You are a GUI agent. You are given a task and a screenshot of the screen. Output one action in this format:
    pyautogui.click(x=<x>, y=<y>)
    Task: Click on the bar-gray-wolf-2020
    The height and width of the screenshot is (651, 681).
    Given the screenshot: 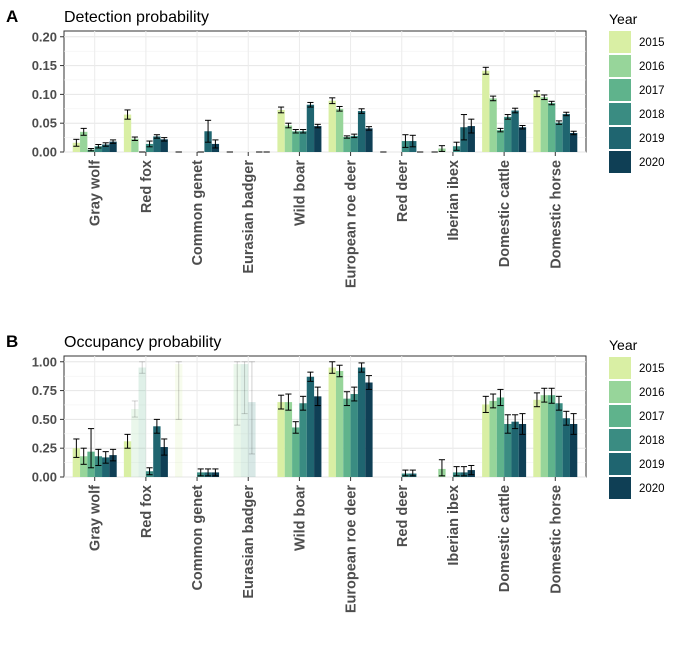 What is the action you would take?
    pyautogui.click(x=113, y=466)
    